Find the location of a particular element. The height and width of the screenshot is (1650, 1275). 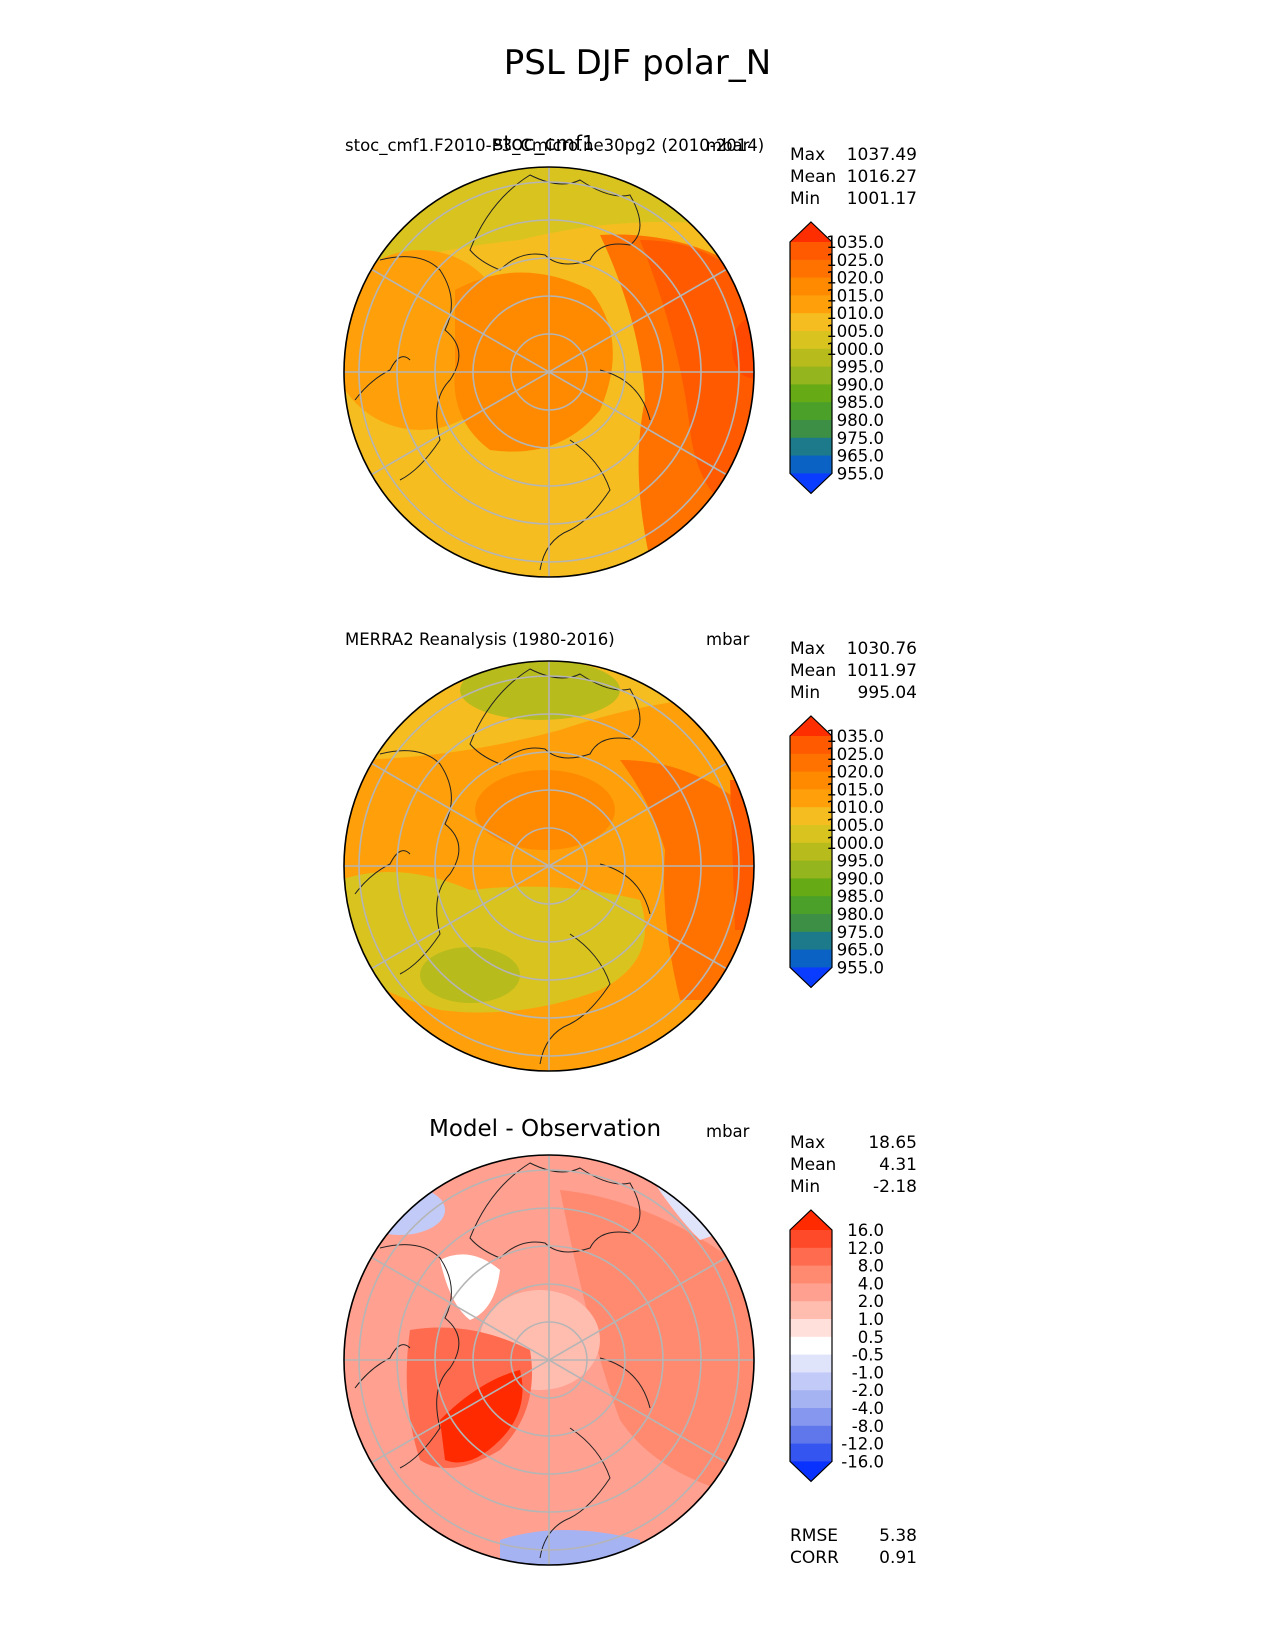

colorbar-tick-label: 965.0 is located at coordinates (860, 950).